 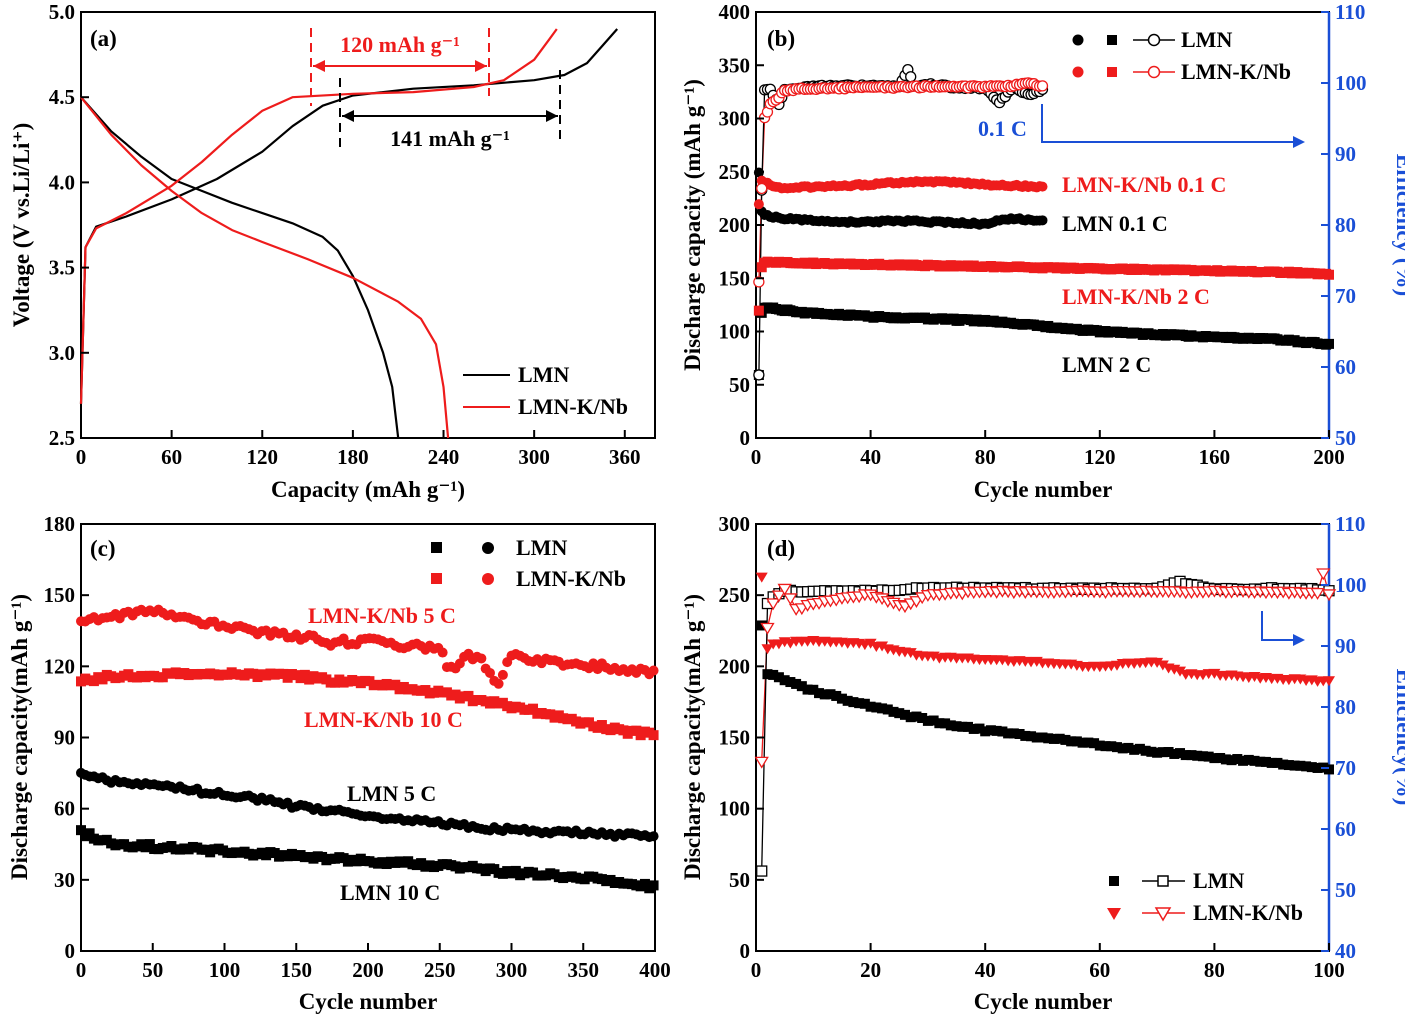 What do you see at coordinates (488, 548) in the screenshot?
I see `panel-c-legend-lmn-dot` at bounding box center [488, 548].